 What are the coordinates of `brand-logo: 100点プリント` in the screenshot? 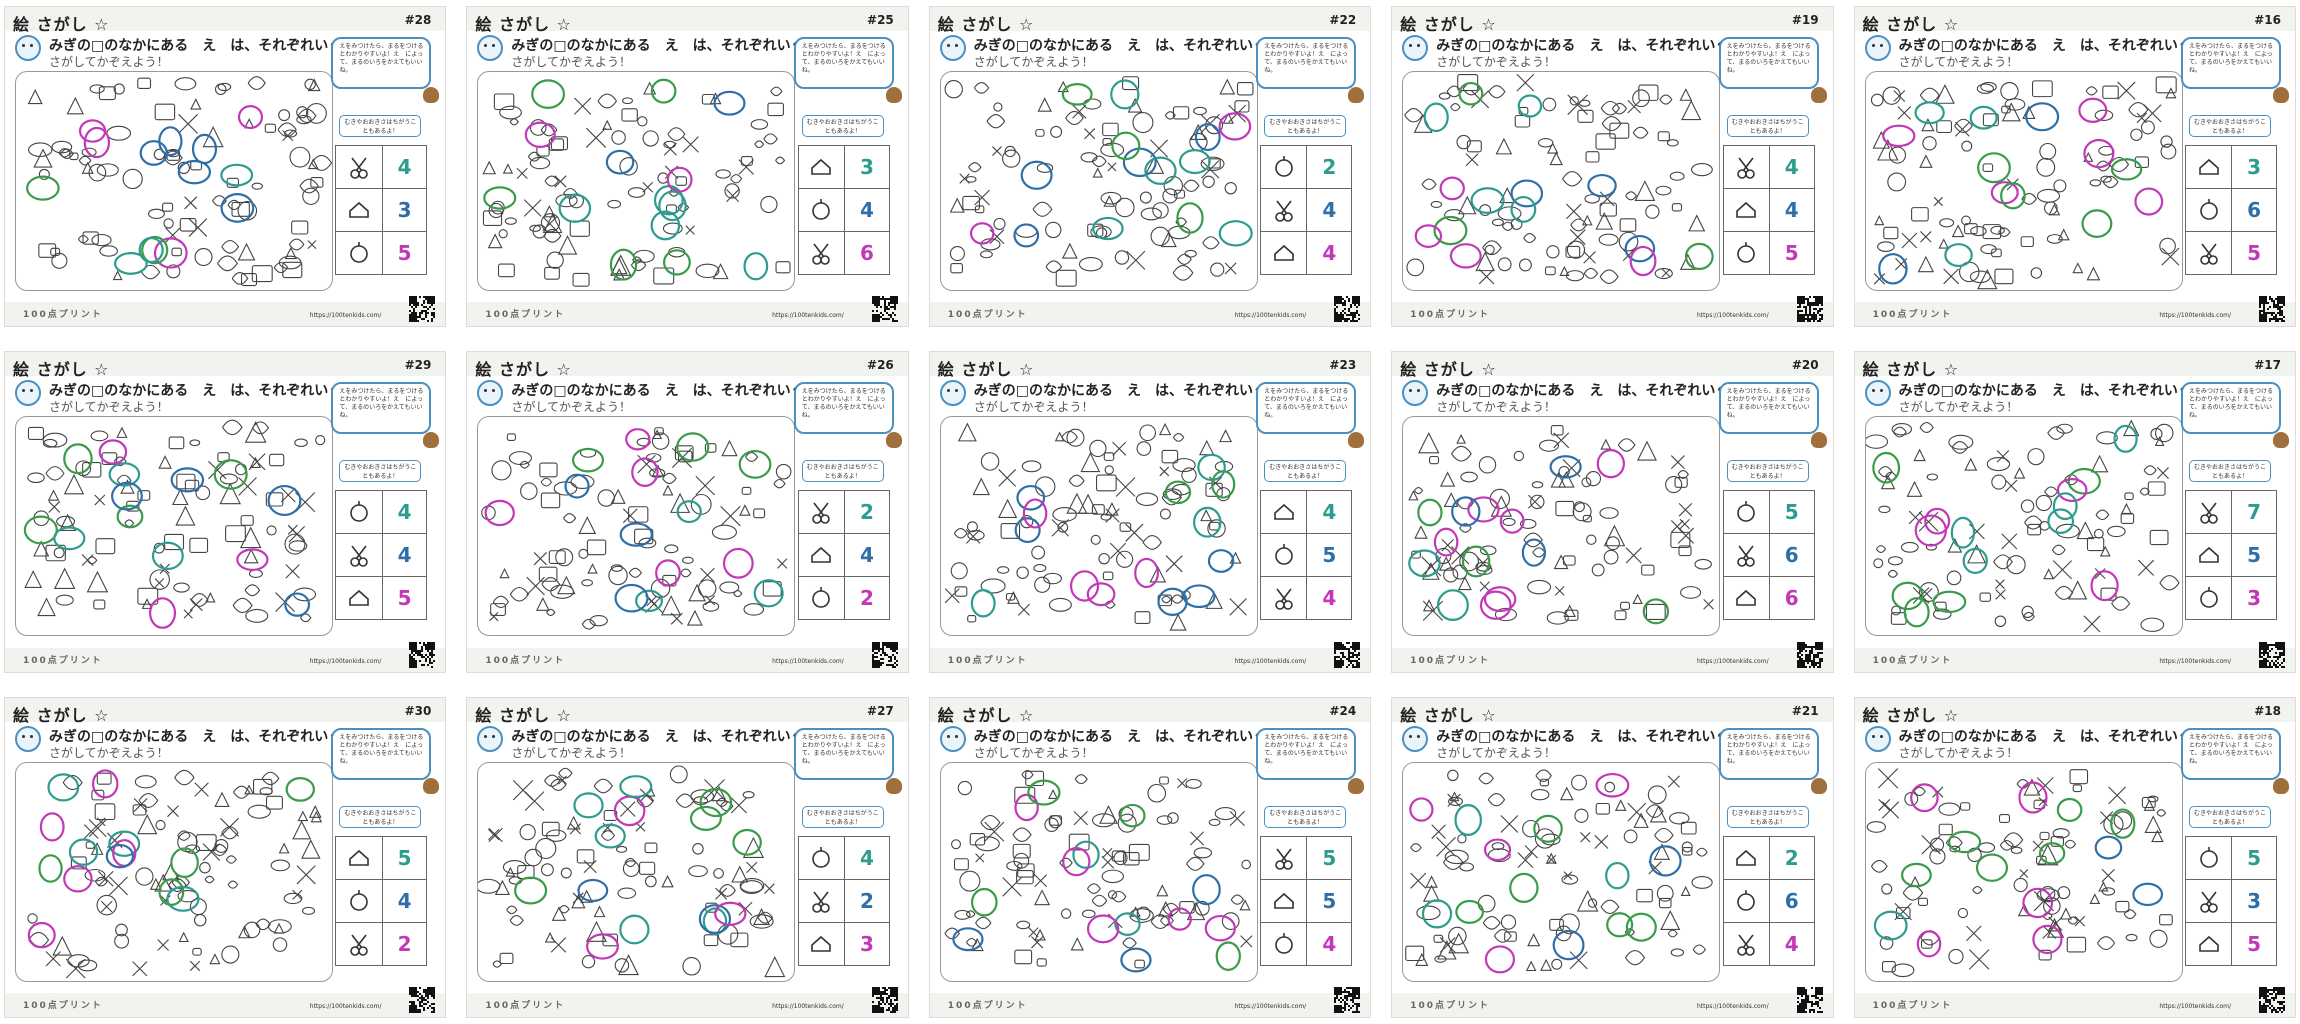 It's located at (987, 315).